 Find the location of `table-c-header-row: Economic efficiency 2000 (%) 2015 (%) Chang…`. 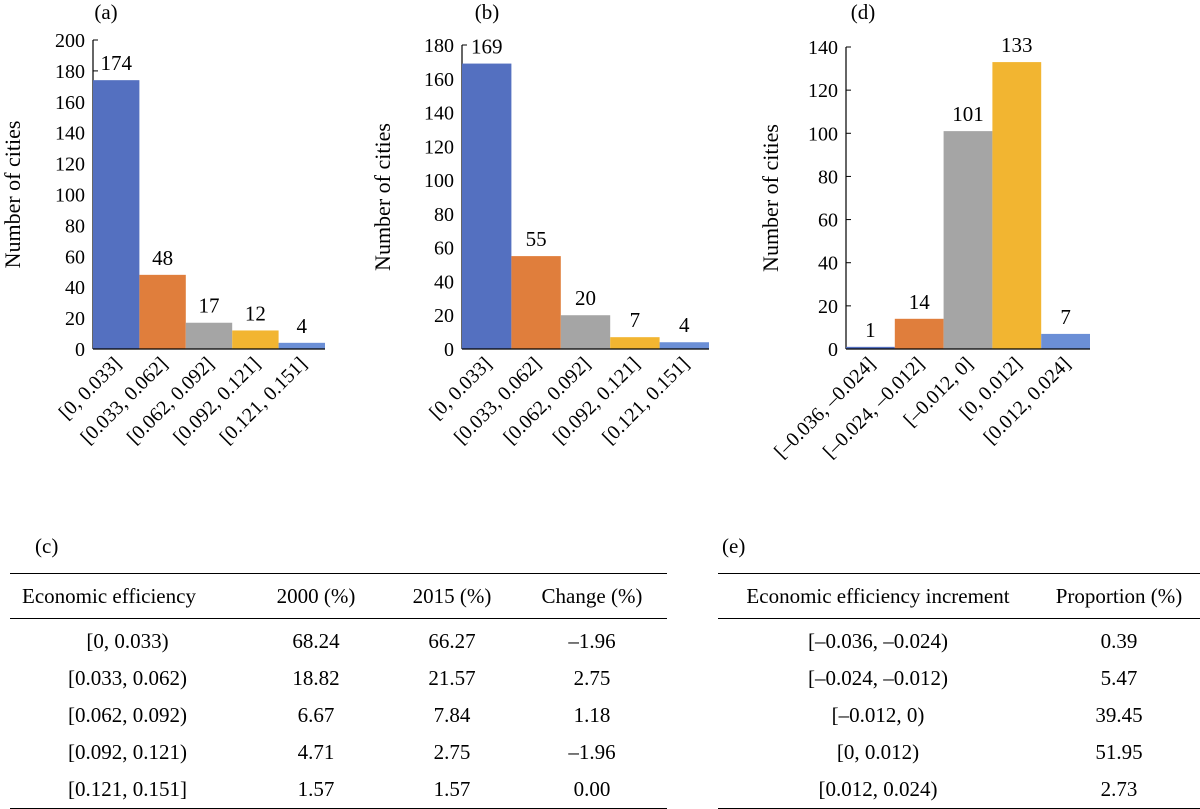

table-c-header-row: Economic efficiency 2000 (%) 2015 (%) Chang… is located at coordinates (338, 596).